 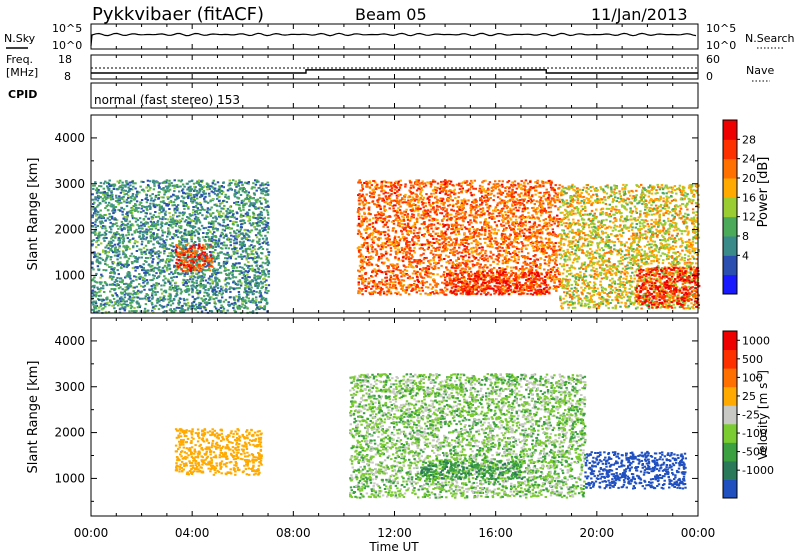 What do you see at coordinates (65, 59) in the screenshot?
I see `freq-tick-top: 18` at bounding box center [65, 59].